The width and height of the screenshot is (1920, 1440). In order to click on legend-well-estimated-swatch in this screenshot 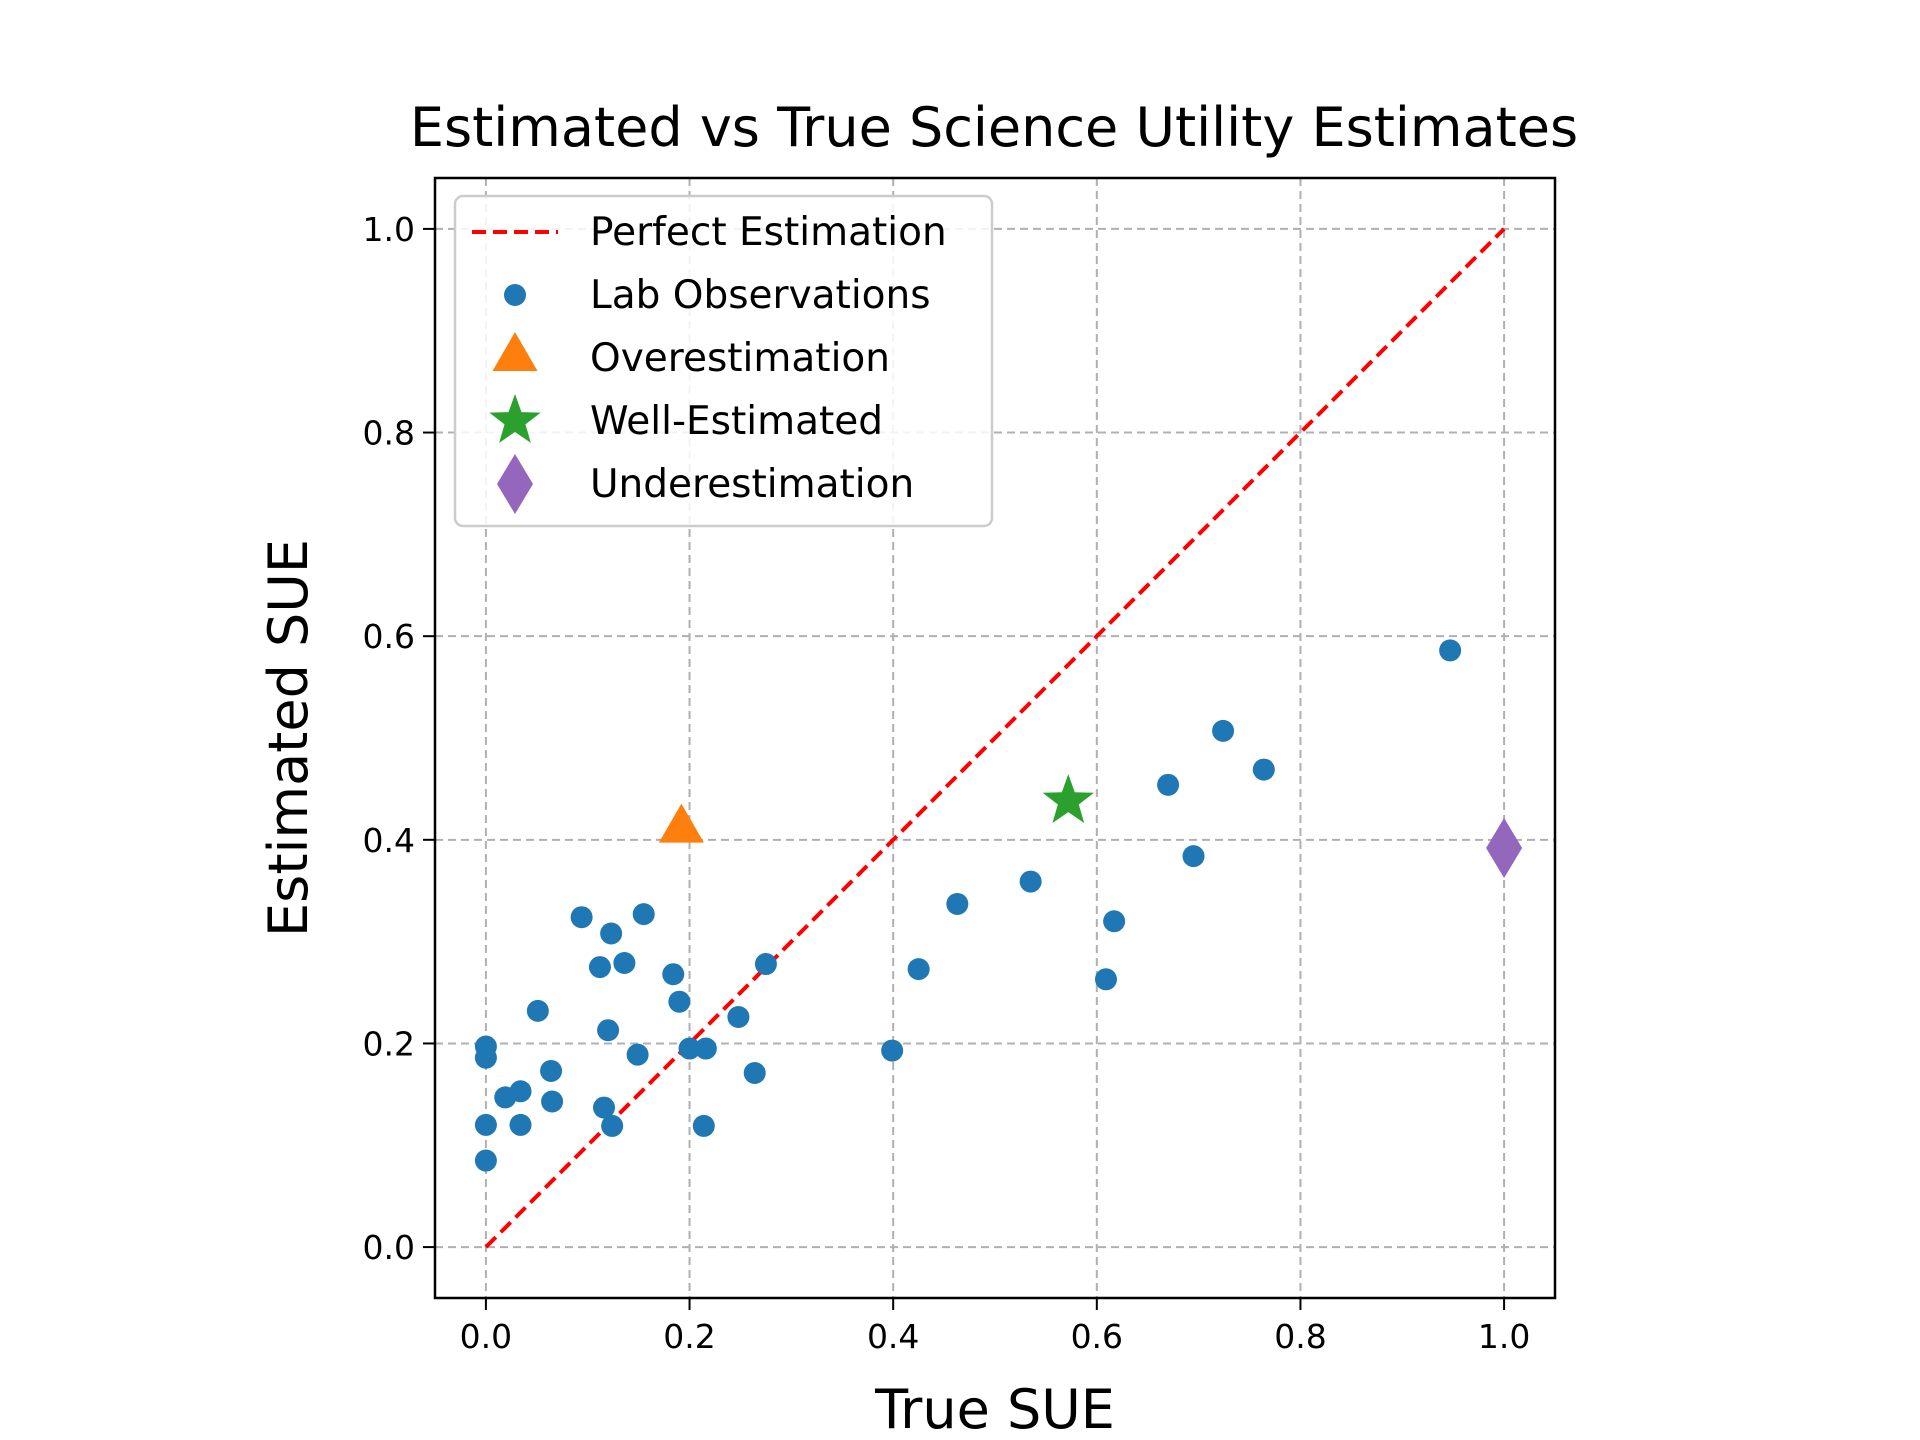, I will do `click(515, 418)`.